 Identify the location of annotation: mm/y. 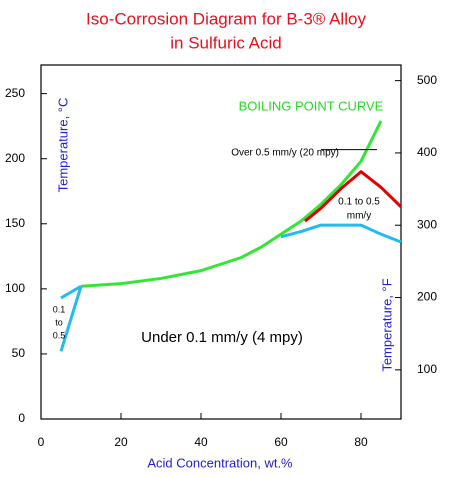
(359, 216).